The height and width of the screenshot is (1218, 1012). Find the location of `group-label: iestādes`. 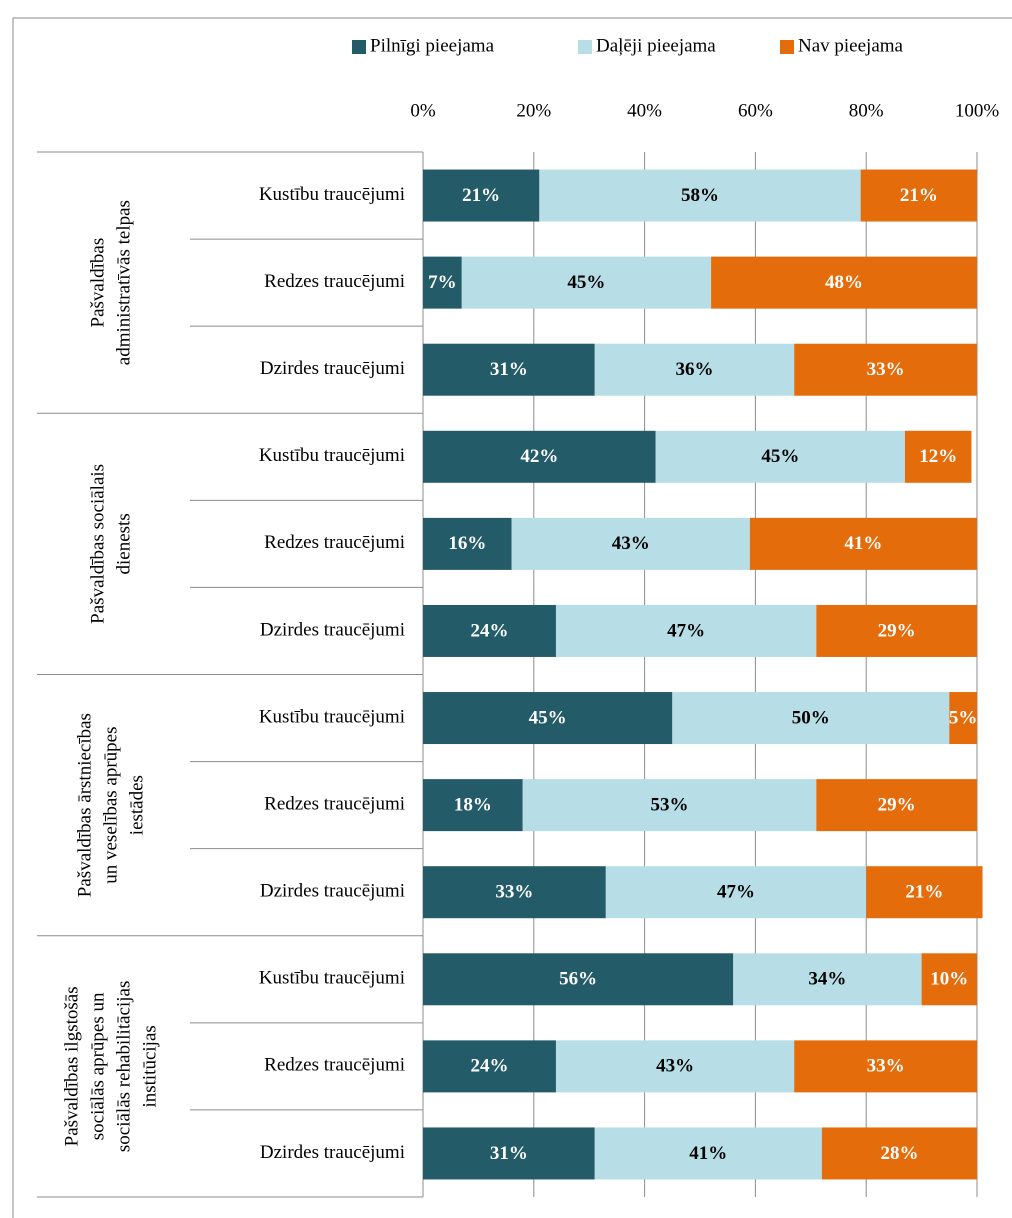

group-label: iestādes is located at coordinates (136, 805).